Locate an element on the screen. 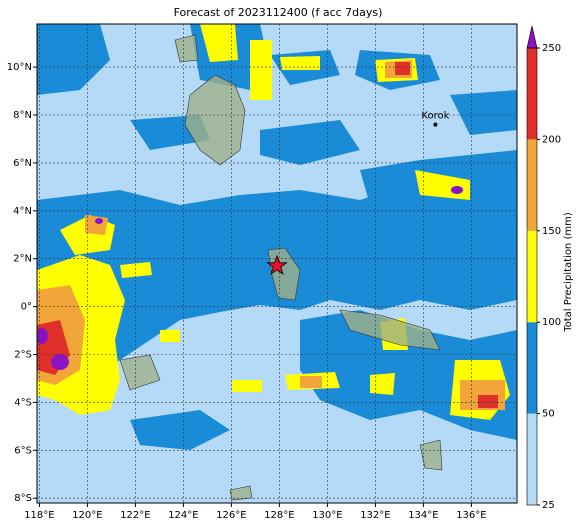  y-tick-label: 8°N is located at coordinates (22, 115).